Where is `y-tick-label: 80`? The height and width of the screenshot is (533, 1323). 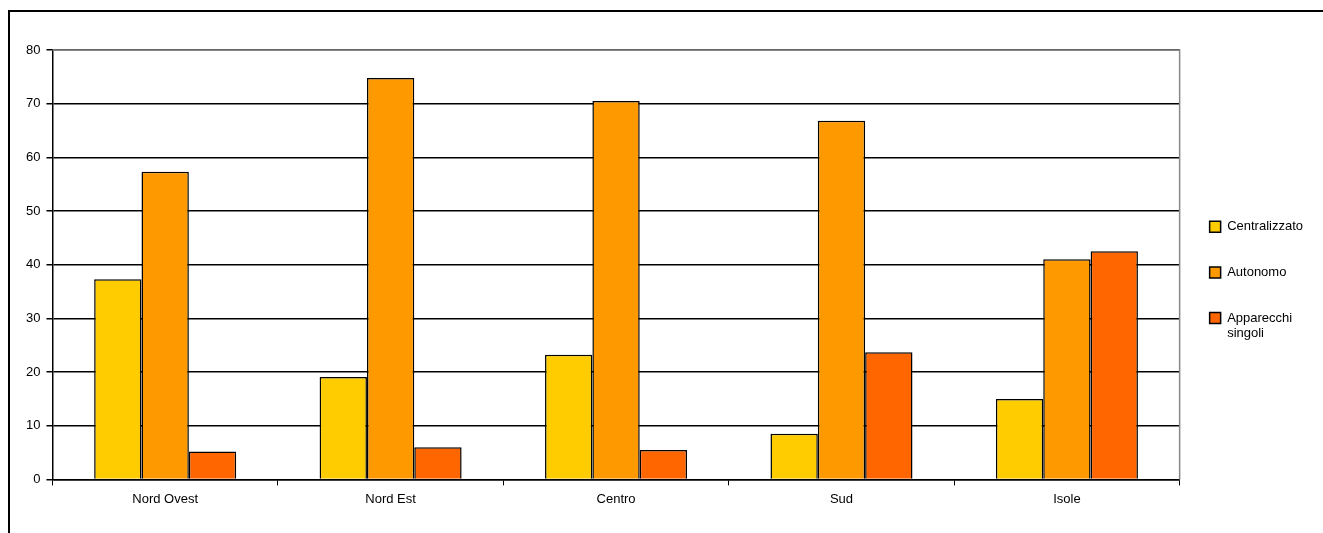
y-tick-label: 80 is located at coordinates (33, 49).